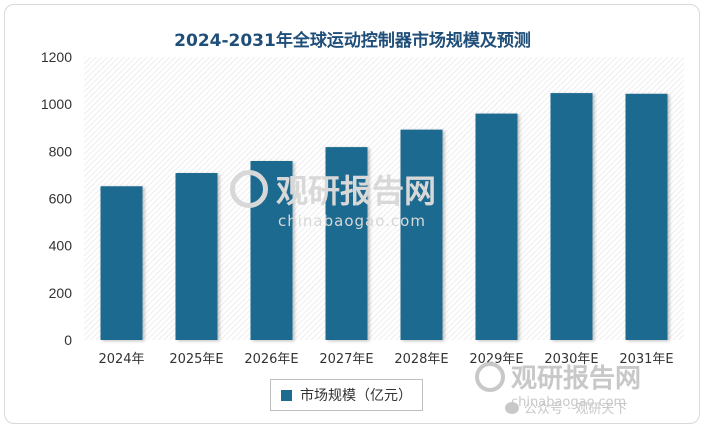 Image resolution: width=705 pixels, height=430 pixels. Describe the element at coordinates (421, 359) in the screenshot. I see `x-tick-label: 2028年E` at that location.